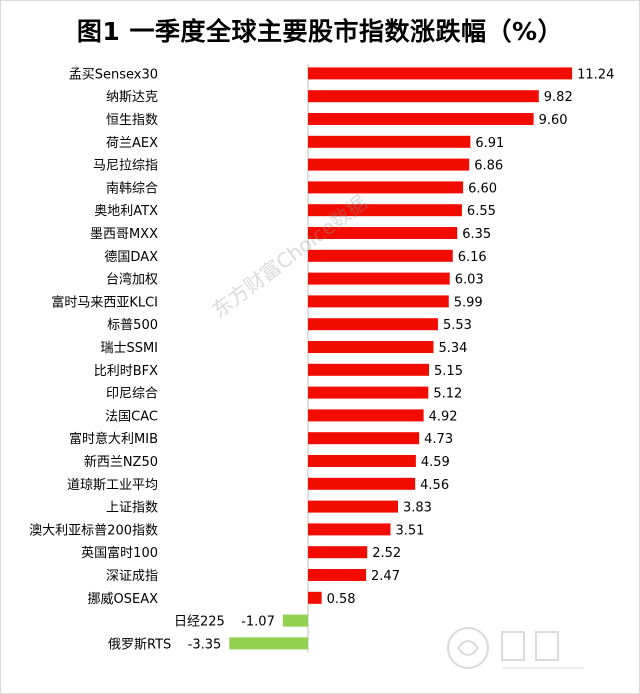  What do you see at coordinates (409, 530) in the screenshot?
I see `data-label: 3.51` at bounding box center [409, 530].